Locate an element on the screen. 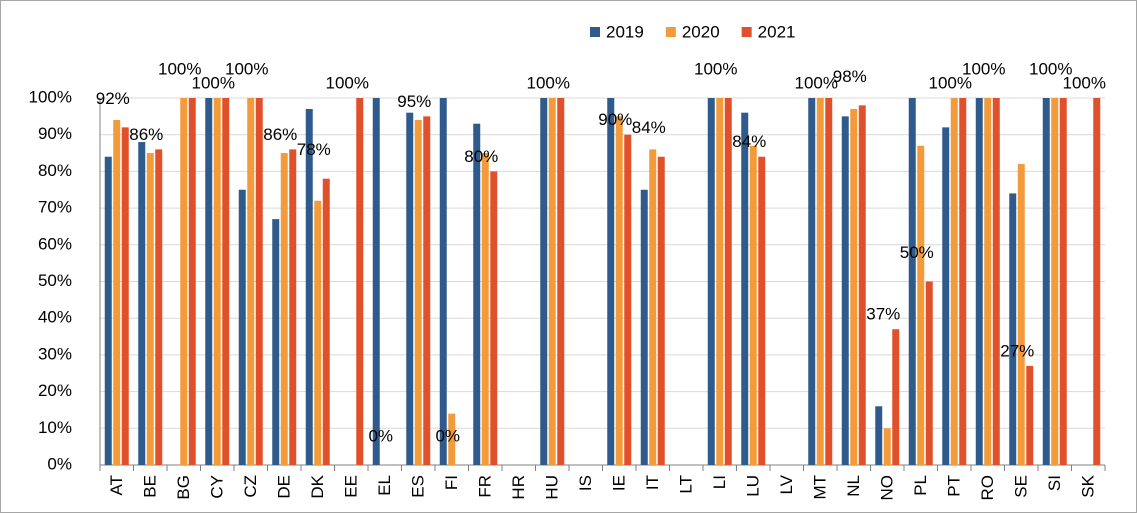 The width and height of the screenshot is (1137, 513). x-tick-label: BG is located at coordinates (183, 487).